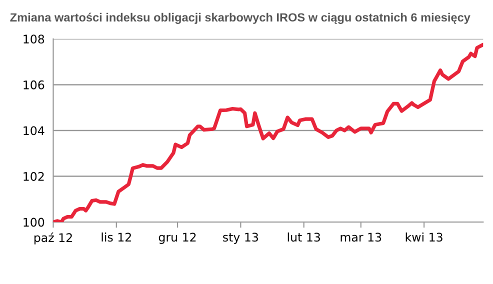 This screenshot has height=284, width=493. Describe the element at coordinates (34, 176) in the screenshot. I see `y-tick-label: 102` at that location.